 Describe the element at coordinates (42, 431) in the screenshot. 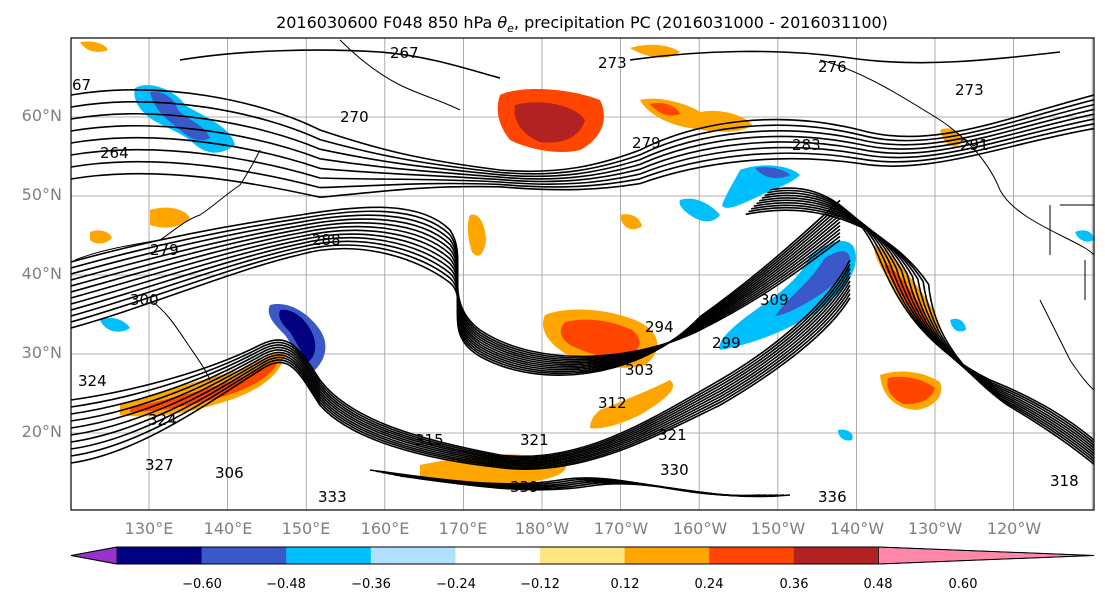

I see `lat-label: 20°N` at that location.